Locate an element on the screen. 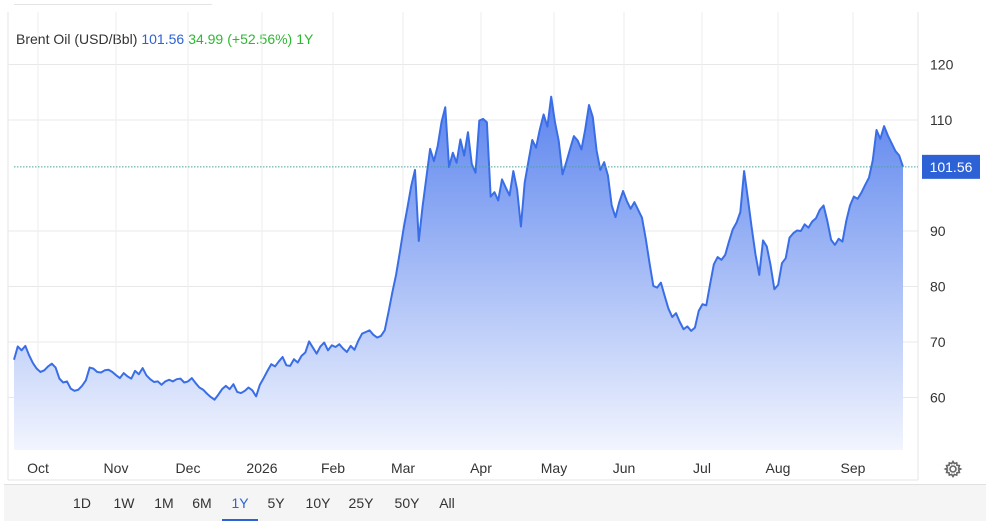  top-divider is located at coordinates (113, 4).